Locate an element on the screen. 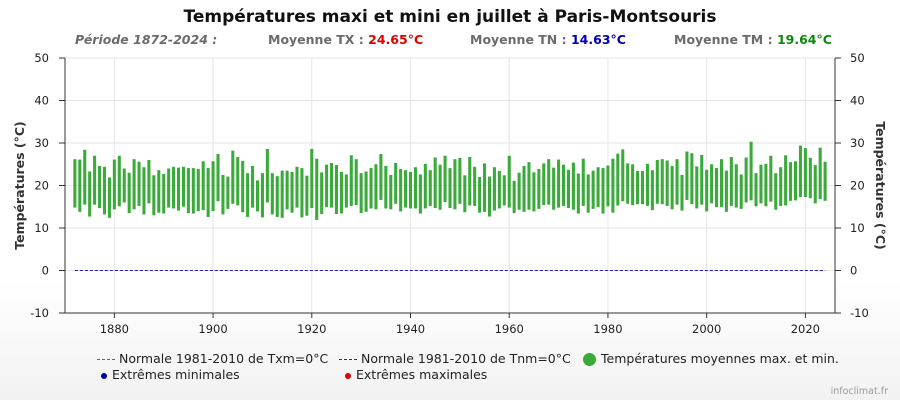  mean-tm-label: Moyenne TM : is located at coordinates (725, 39).